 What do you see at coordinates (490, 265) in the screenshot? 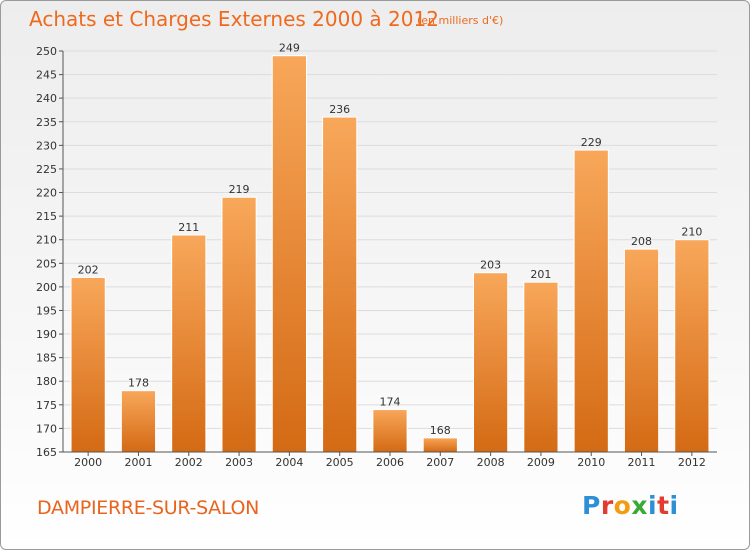
I see `data-label-2008: 203` at bounding box center [490, 265].